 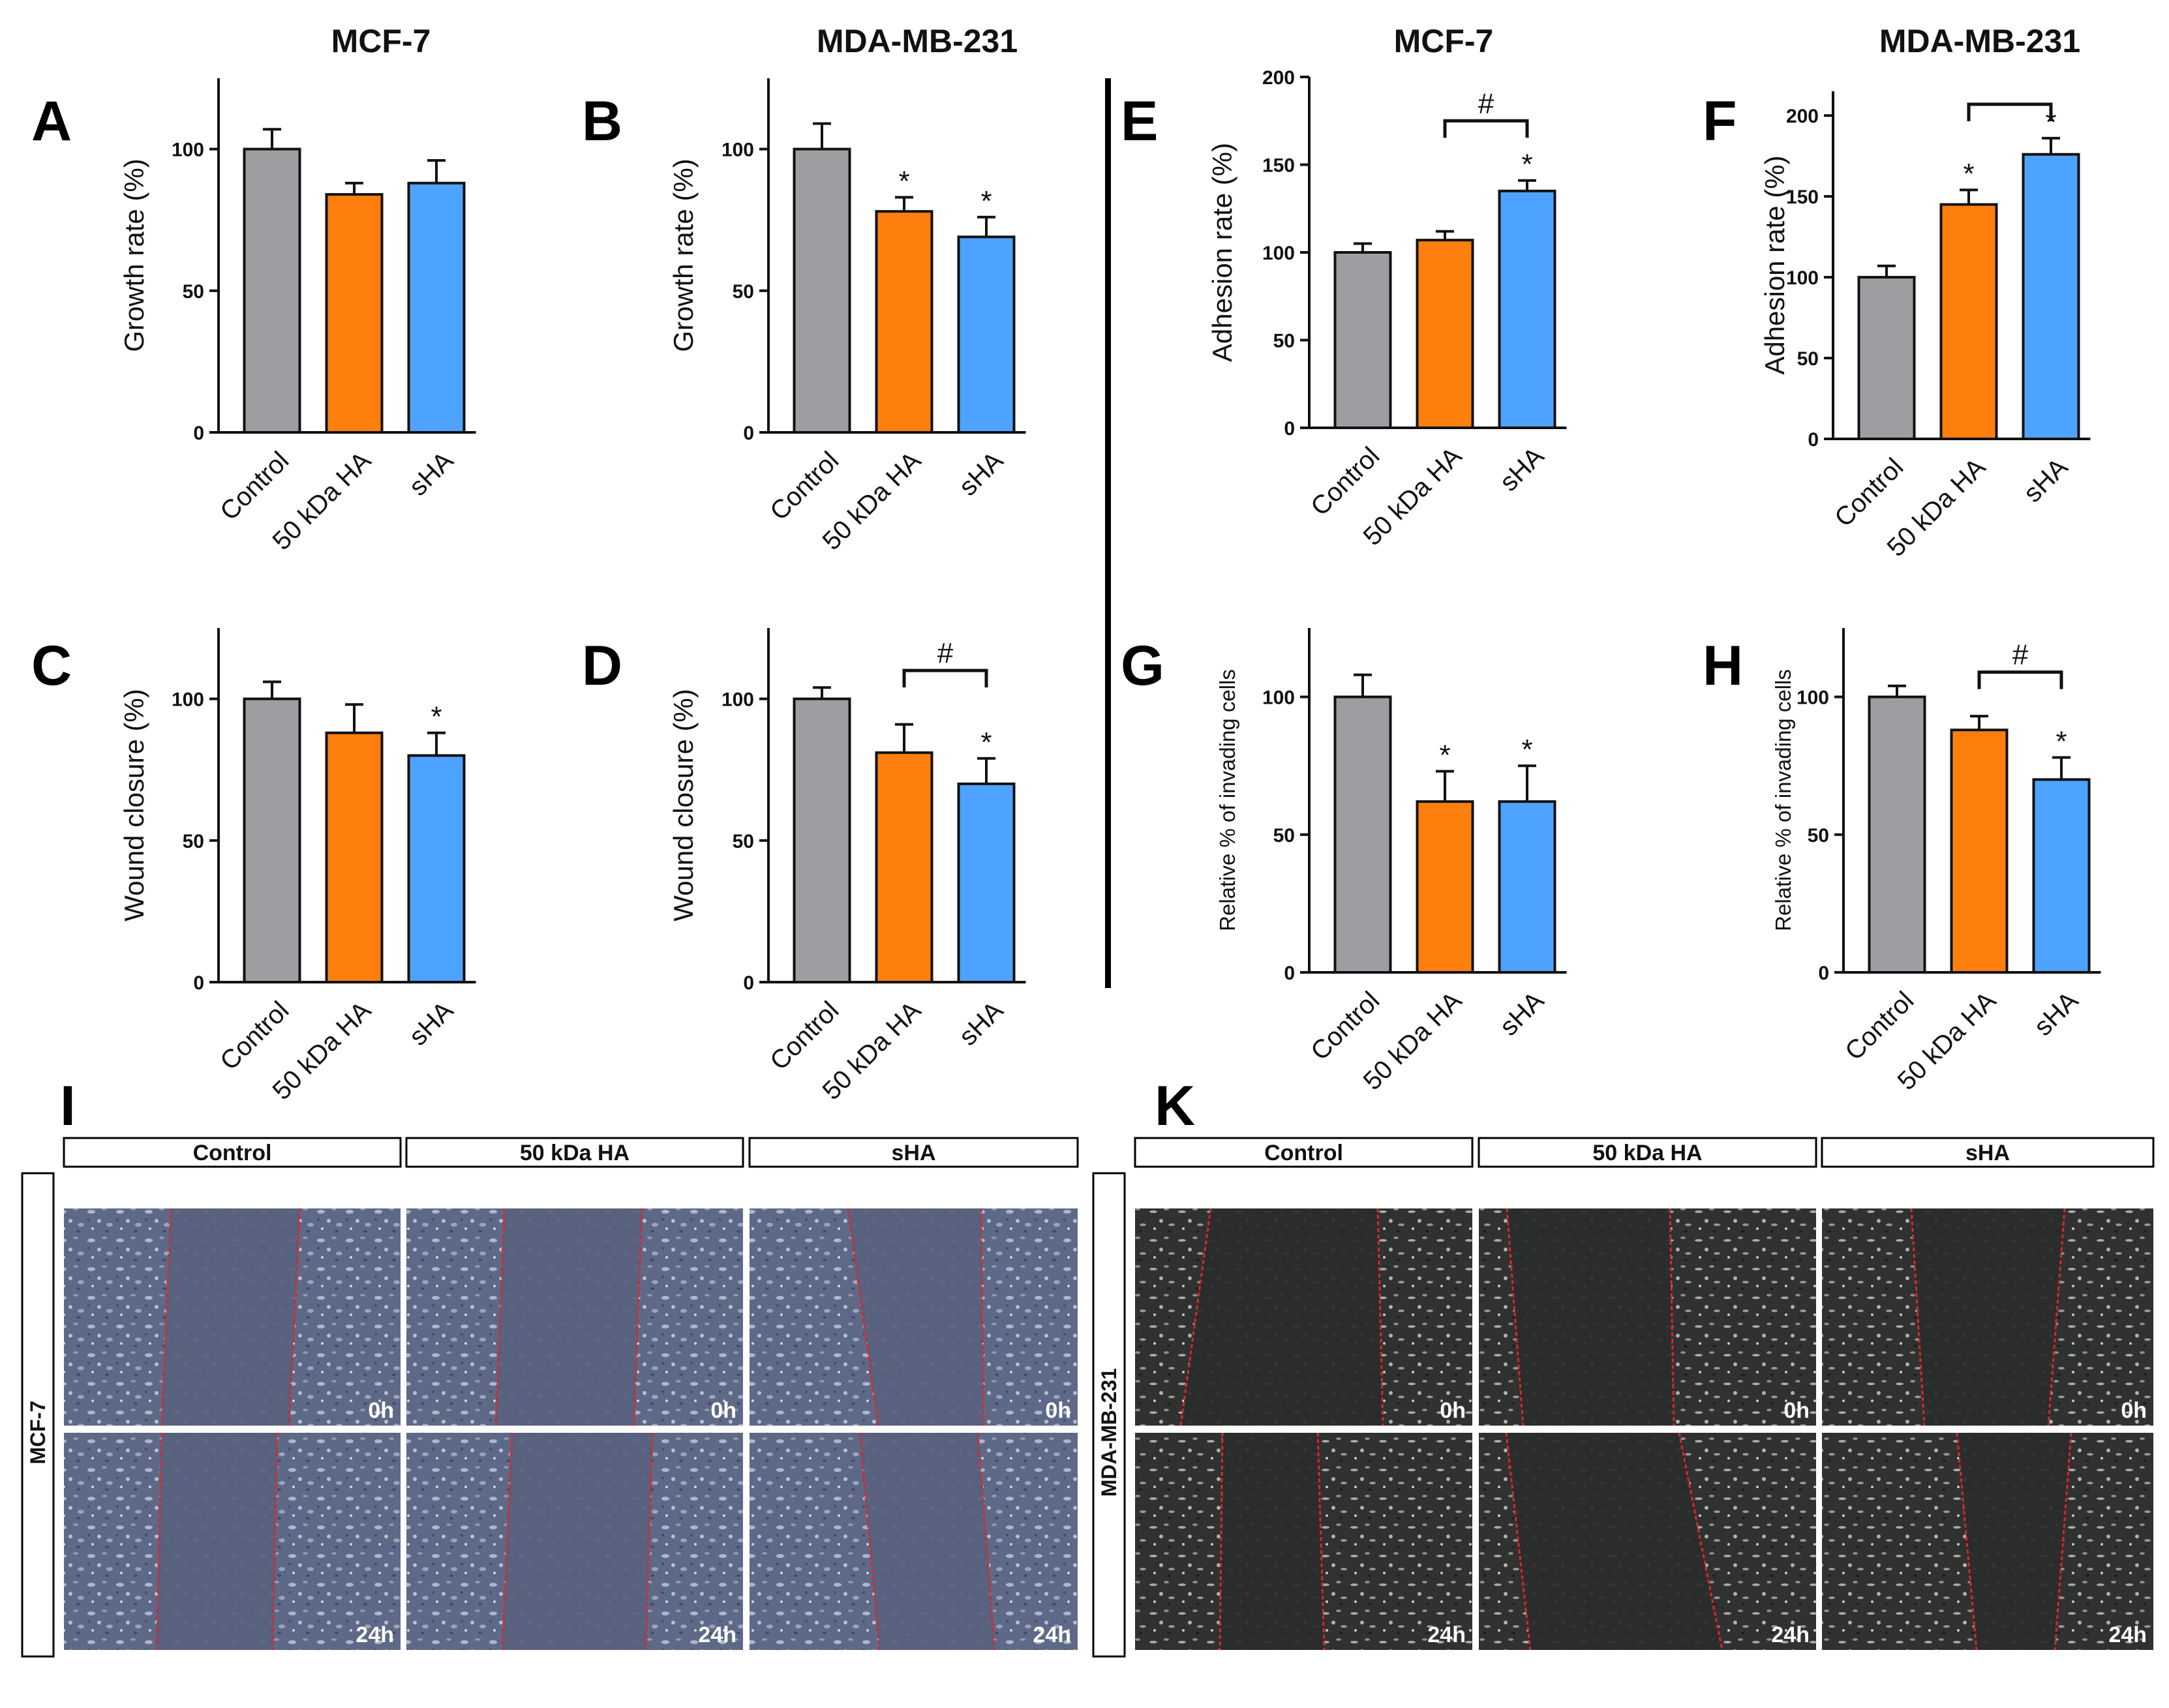 I want to click on y-tick-label: 150, so click(x=1279, y=166).